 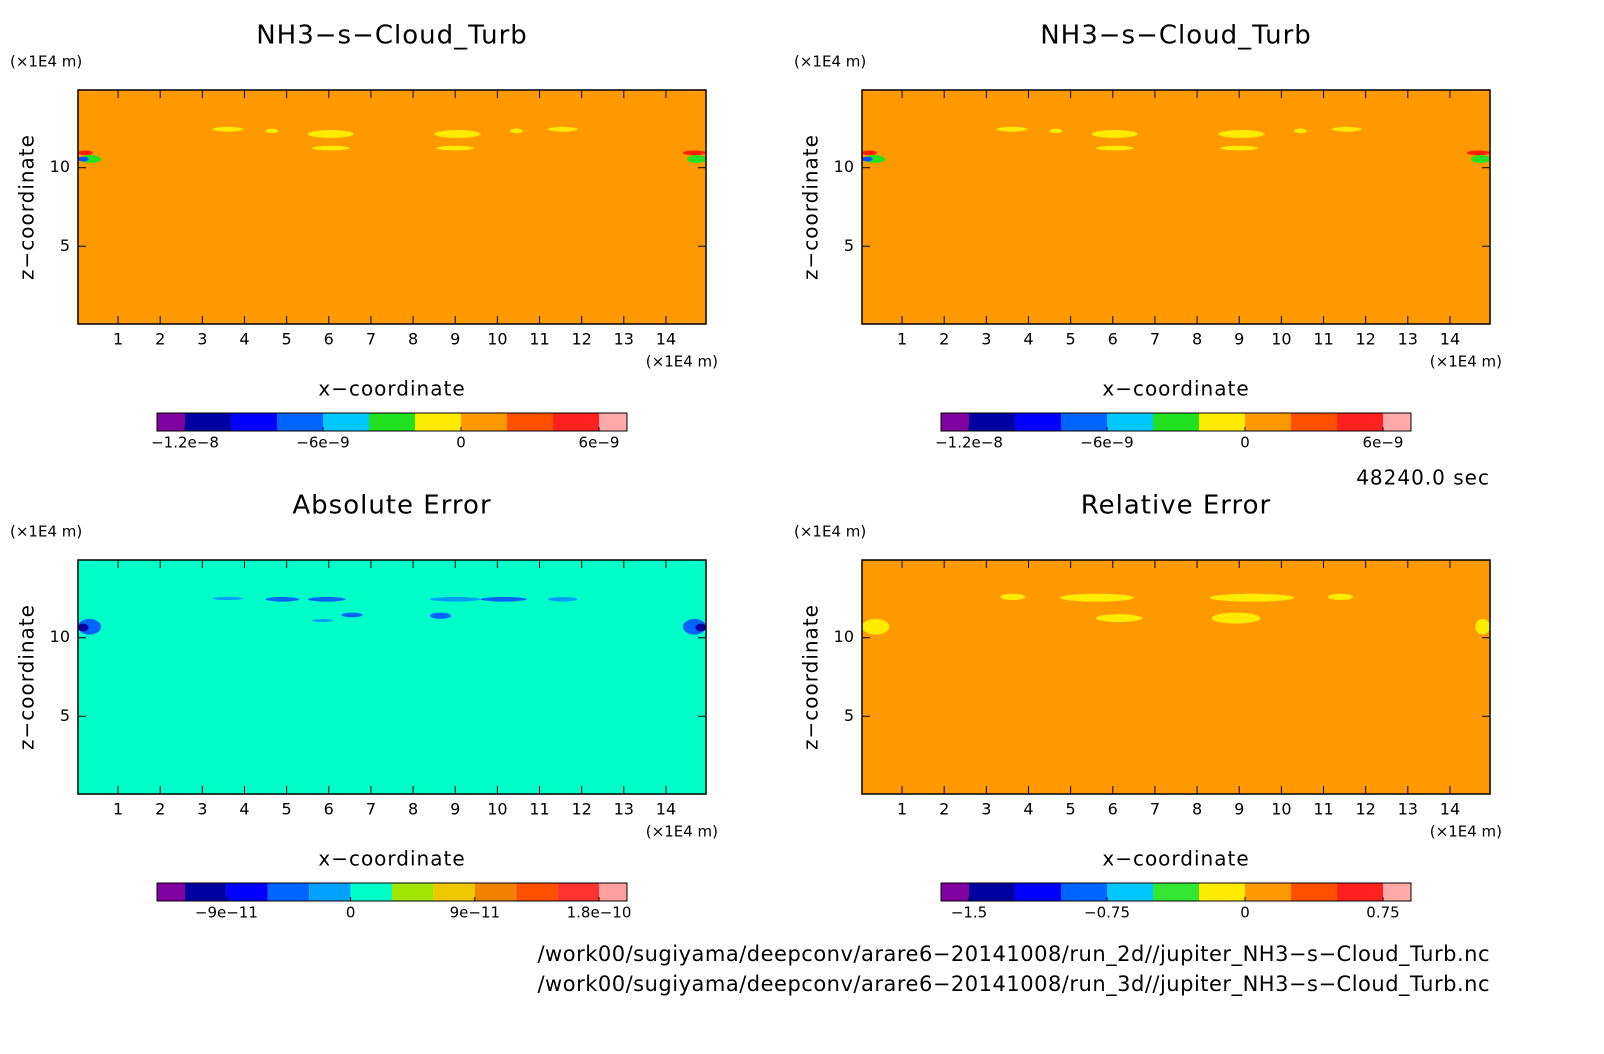 I want to click on chart-title: Absolute Error, so click(x=391, y=506).